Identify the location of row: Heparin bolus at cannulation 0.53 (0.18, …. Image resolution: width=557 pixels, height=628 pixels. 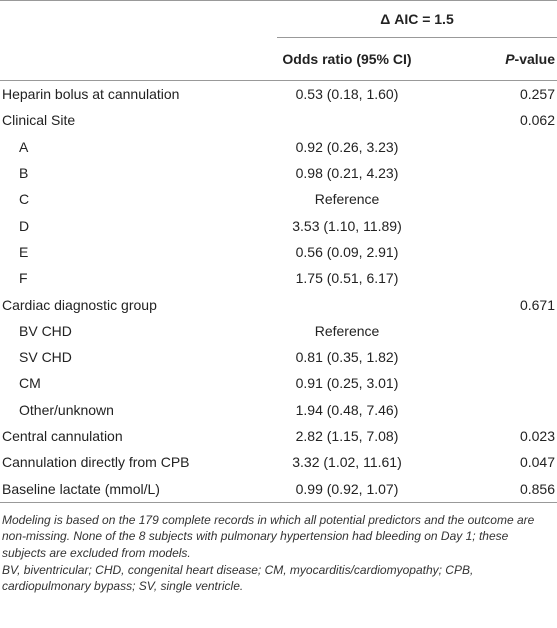
(278, 94).